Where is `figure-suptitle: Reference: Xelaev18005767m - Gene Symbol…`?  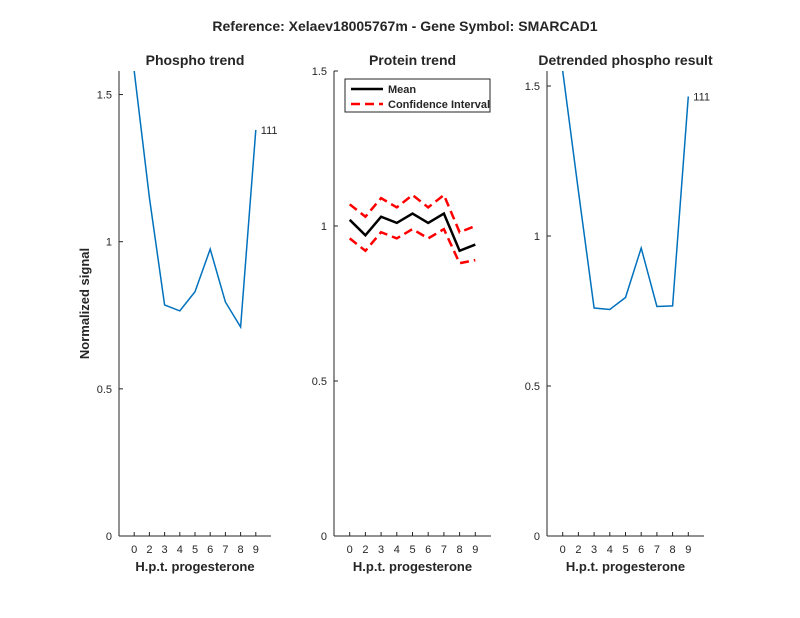
figure-suptitle: Reference: Xelaev18005767m - Gene Symbol… is located at coordinates (404, 26).